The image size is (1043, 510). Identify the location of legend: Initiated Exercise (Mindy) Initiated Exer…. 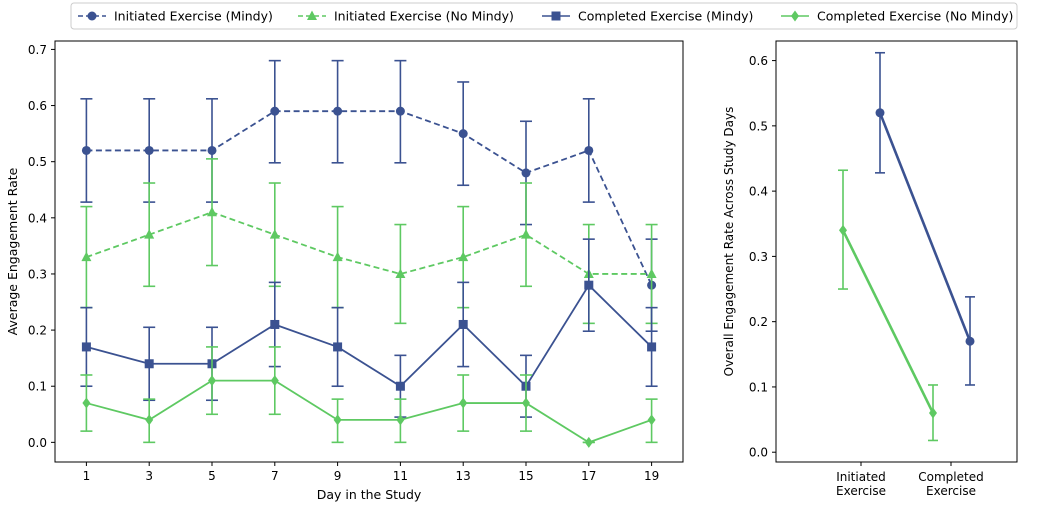
(544, 16).